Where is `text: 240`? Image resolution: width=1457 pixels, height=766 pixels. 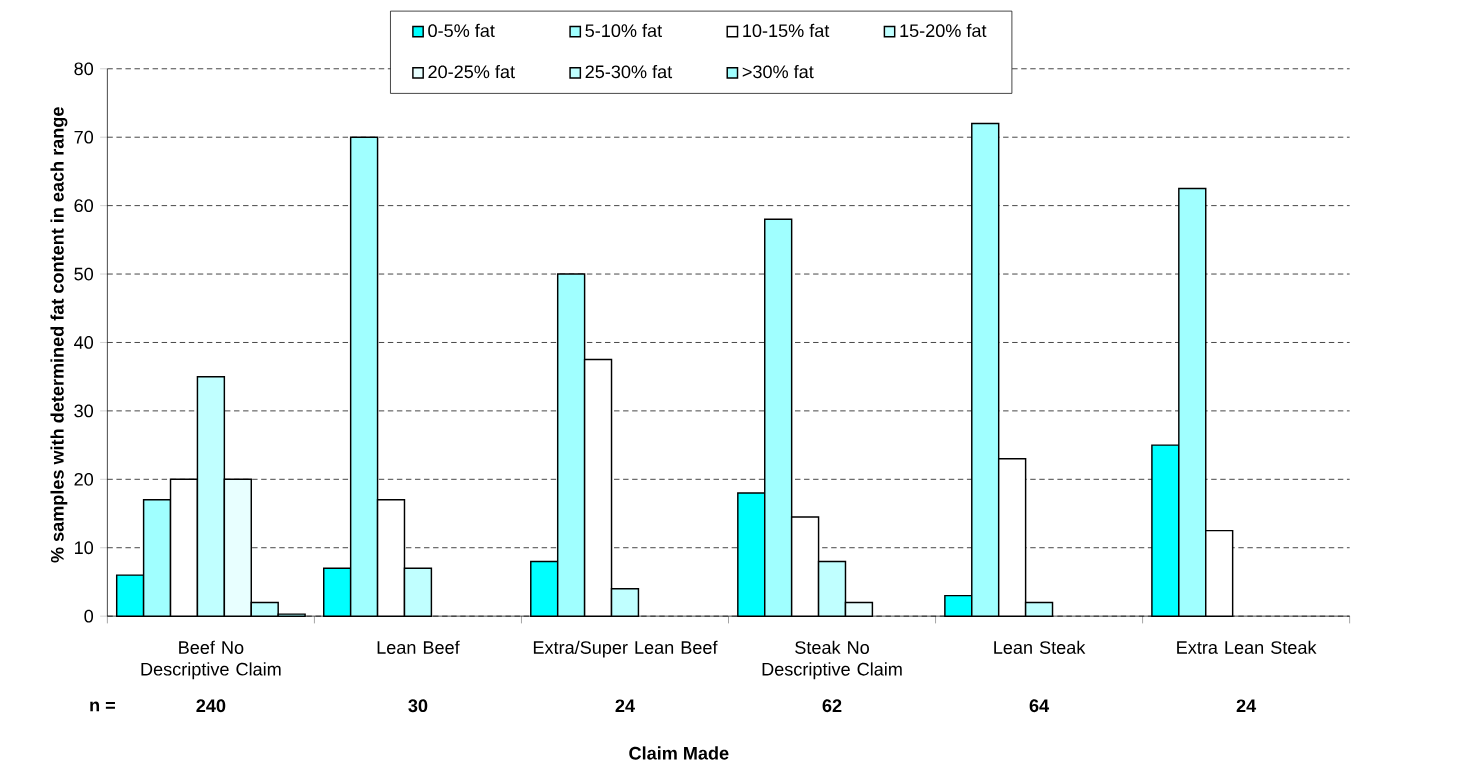 text: 240 is located at coordinates (211, 706).